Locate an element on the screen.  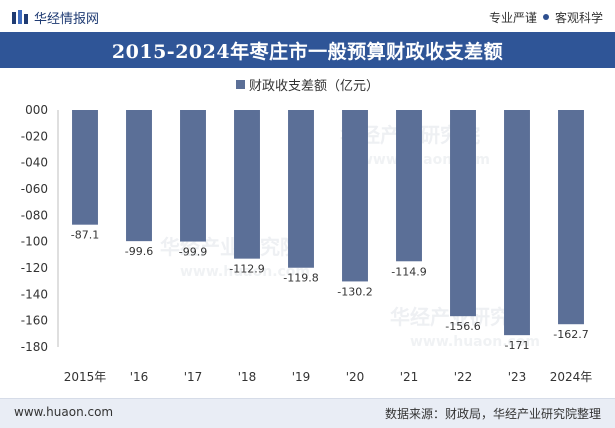
x-tick-label: '19 is located at coordinates (301, 377).